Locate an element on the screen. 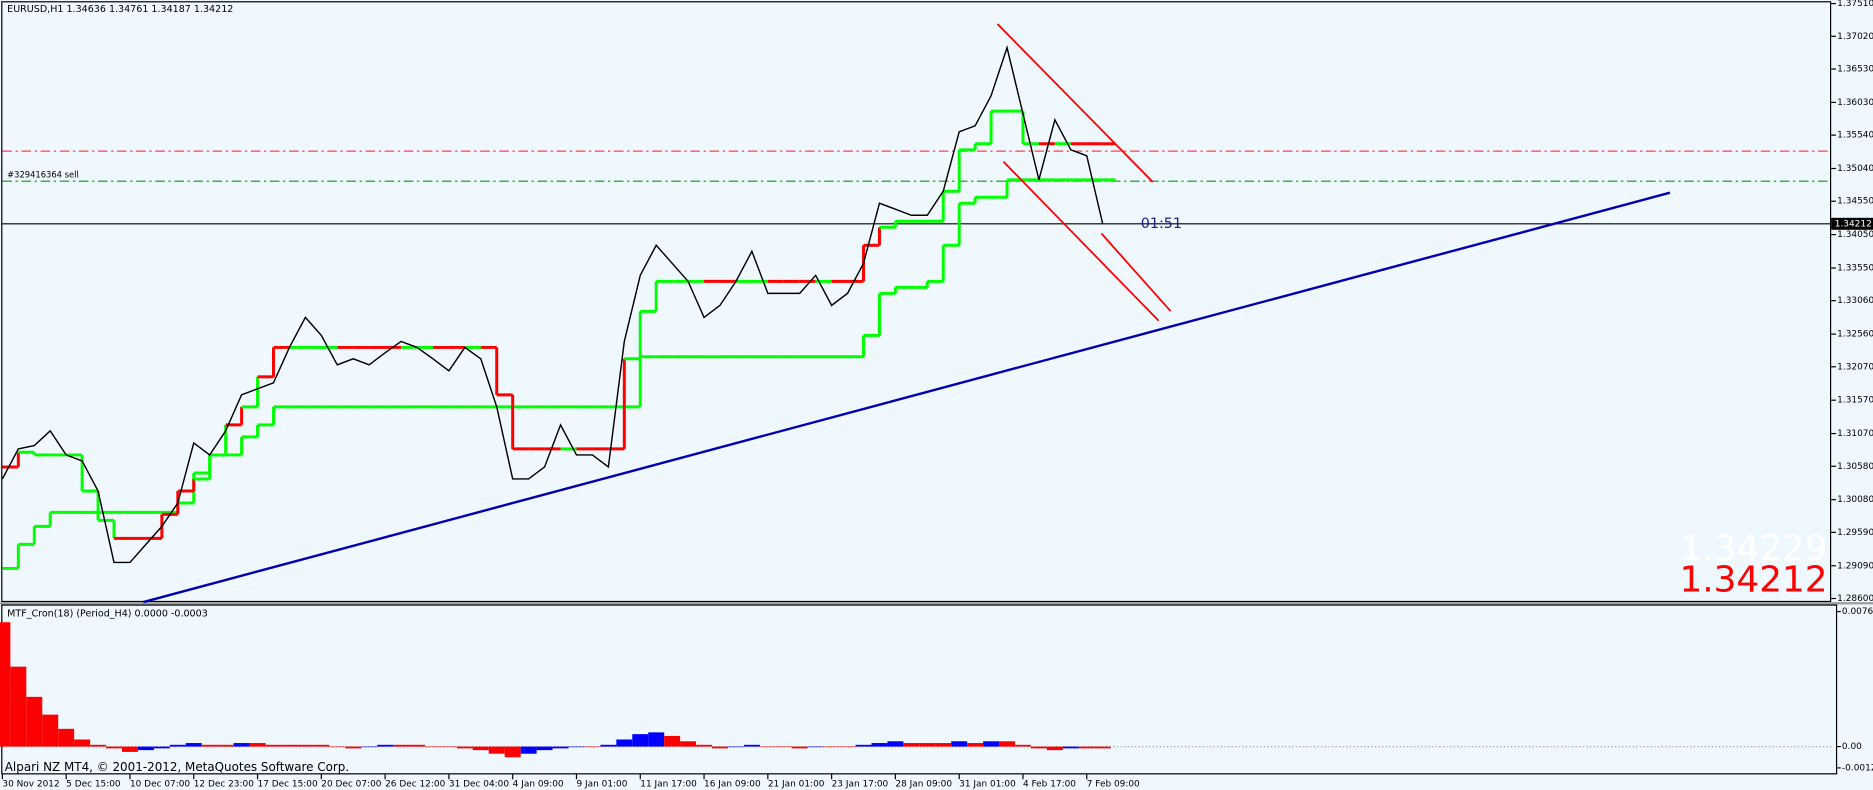 The image size is (1873, 790). y-tick-label: 0.0076 is located at coordinates (1857, 612).